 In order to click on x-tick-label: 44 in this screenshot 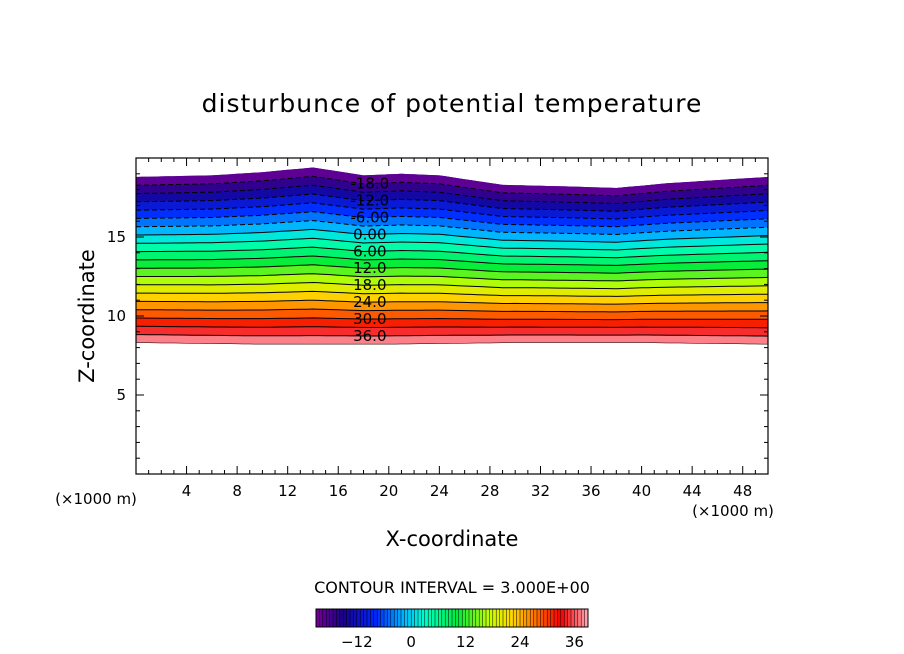, I will do `click(692, 491)`.